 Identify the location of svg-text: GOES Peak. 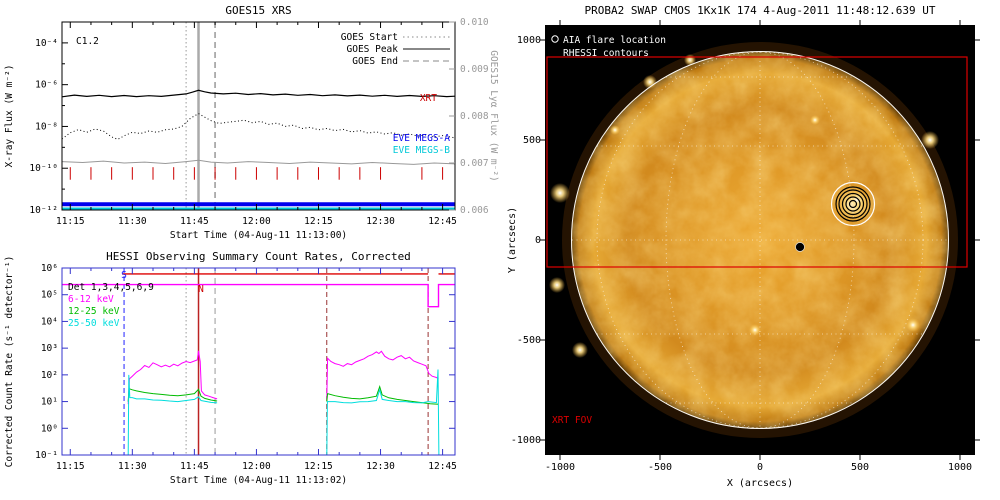
(373, 49).